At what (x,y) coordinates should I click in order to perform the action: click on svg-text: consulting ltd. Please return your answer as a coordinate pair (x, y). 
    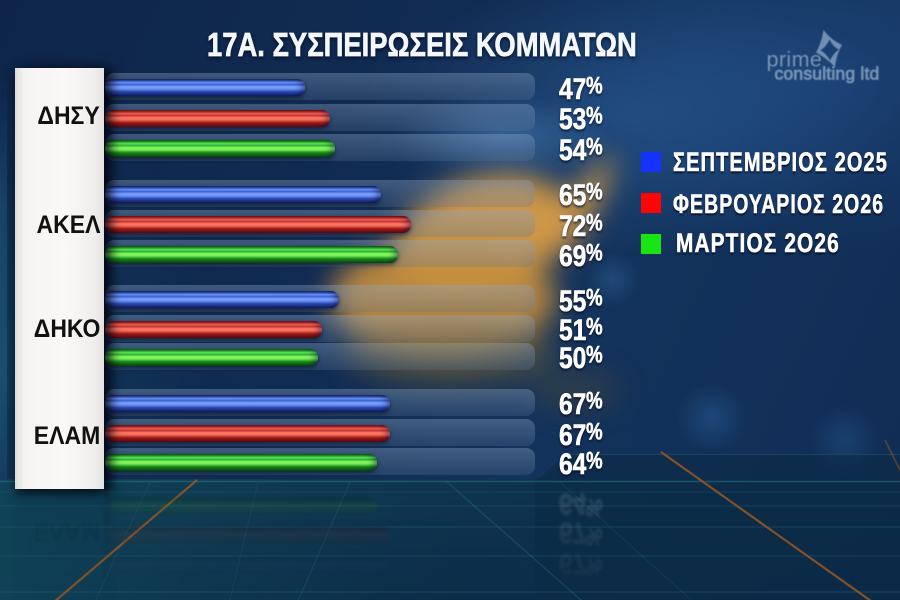
    Looking at the image, I should click on (827, 74).